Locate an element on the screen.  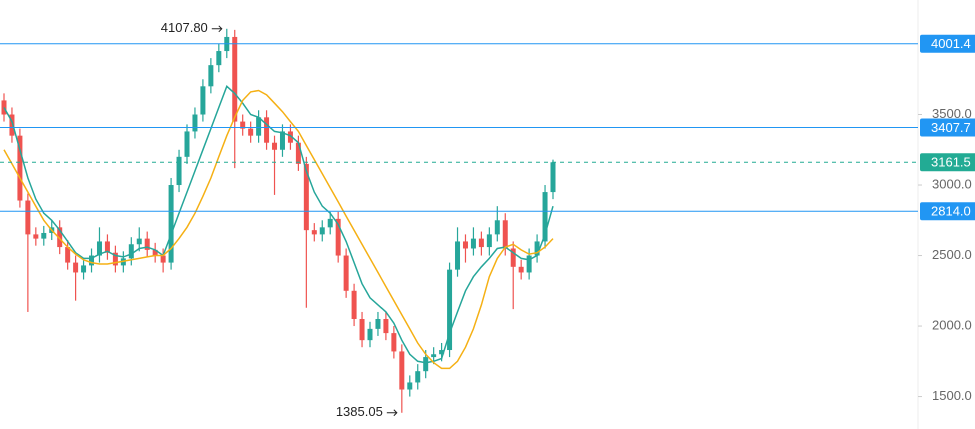
price-label: 4001.4 is located at coordinates (951, 43).